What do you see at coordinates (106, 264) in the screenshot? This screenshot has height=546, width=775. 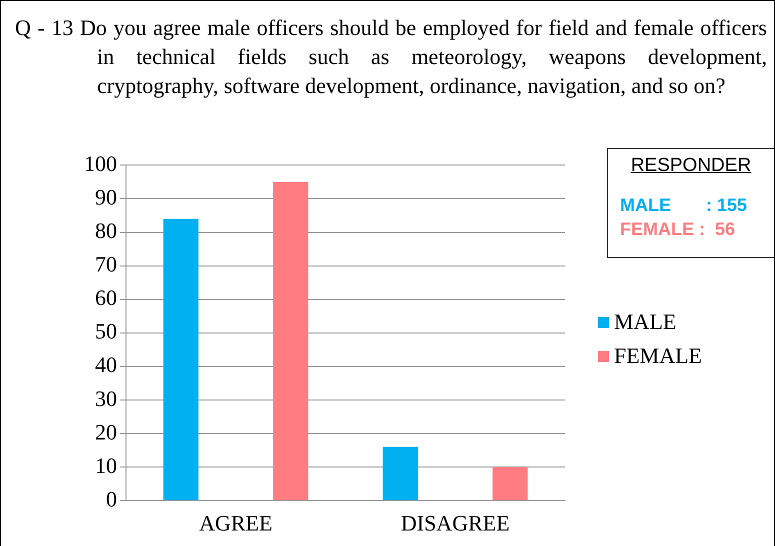 I see `y-tick-label: 70` at bounding box center [106, 264].